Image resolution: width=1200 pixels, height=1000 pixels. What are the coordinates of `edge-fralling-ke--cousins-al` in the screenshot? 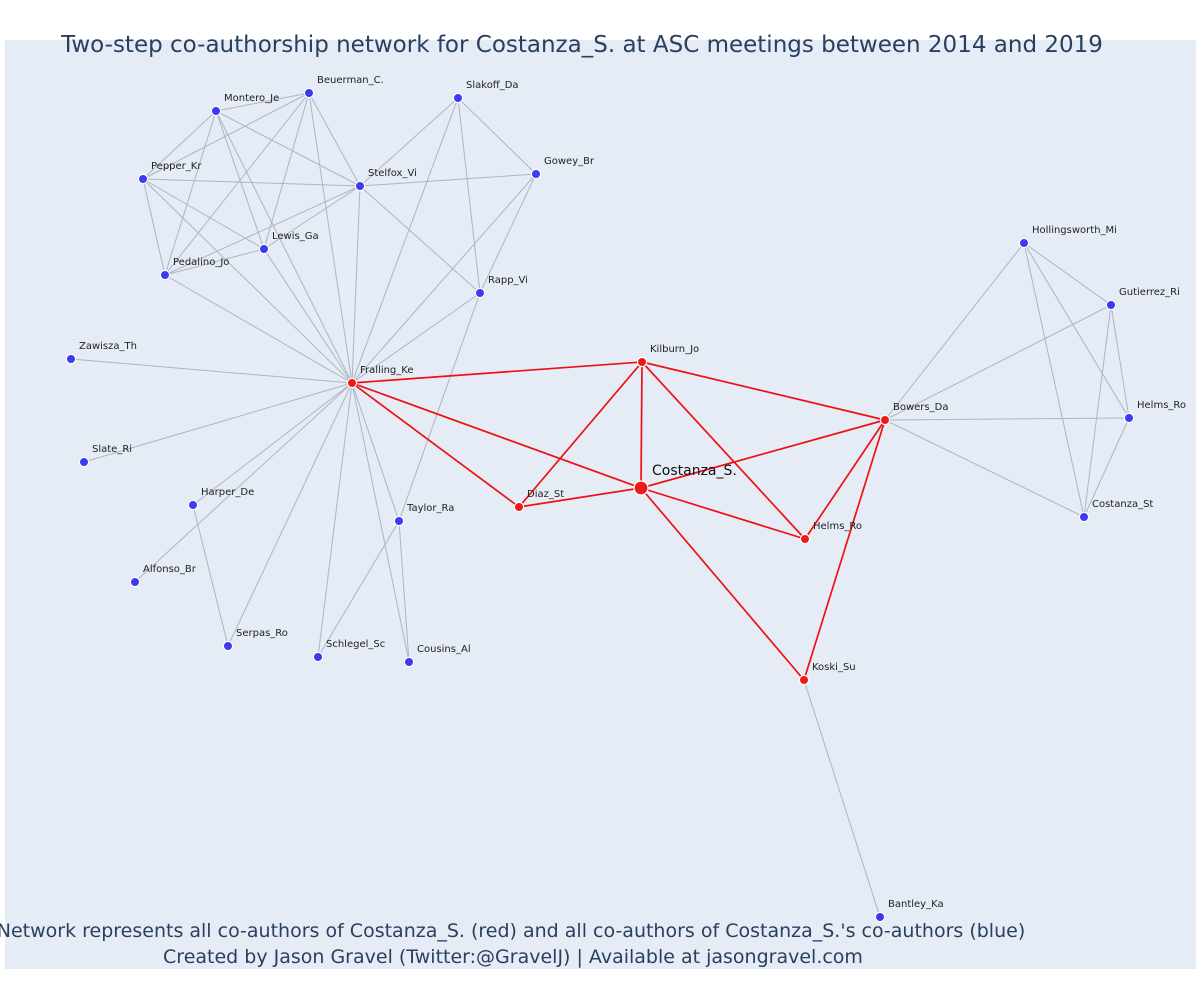 It's located at (380, 522).